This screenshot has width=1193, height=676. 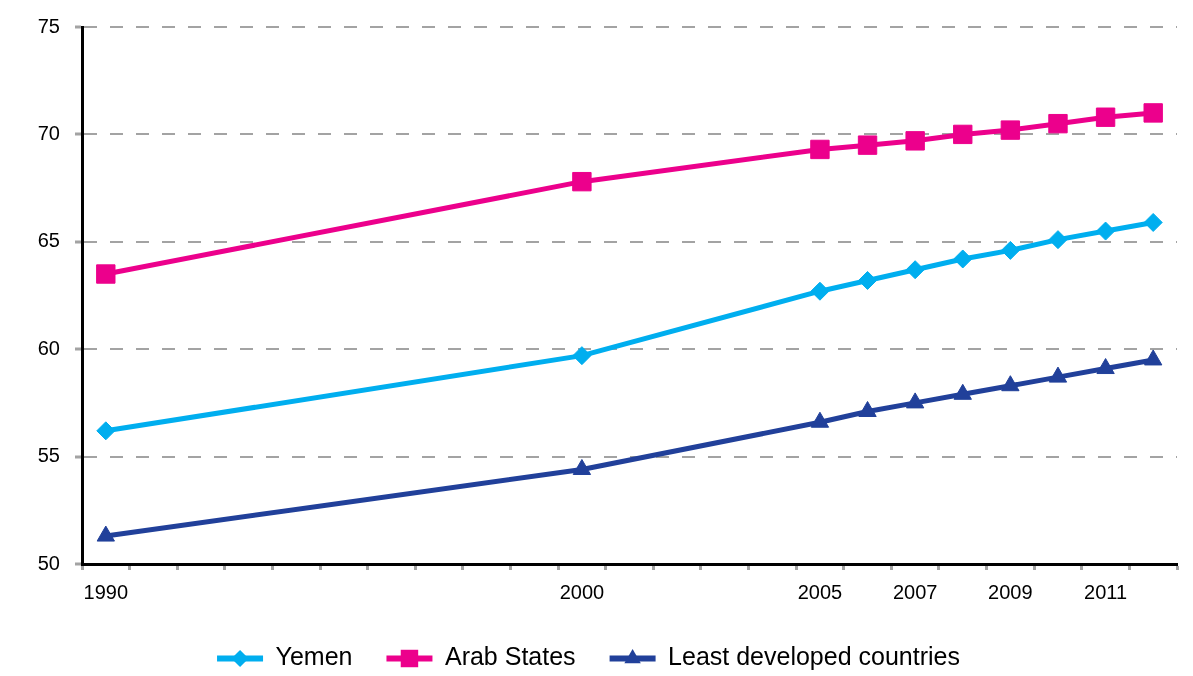 I want to click on y-tick-label: 55, so click(x=48, y=455).